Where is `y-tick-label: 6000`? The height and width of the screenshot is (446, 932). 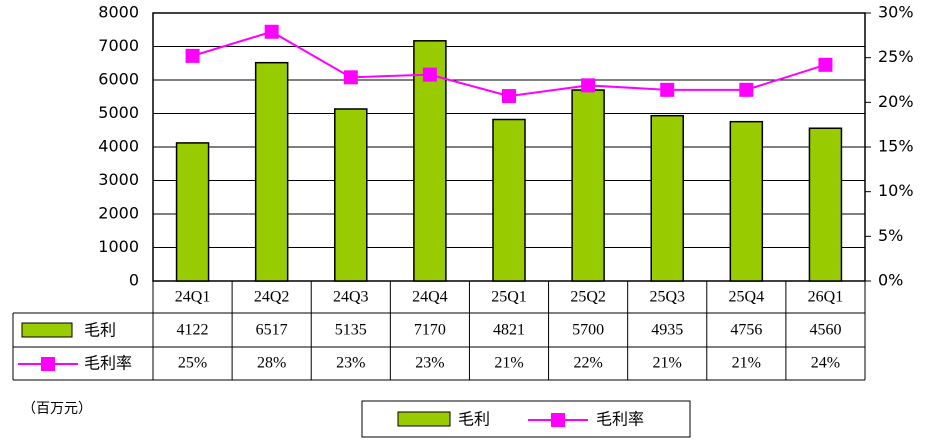 y-tick-label: 6000 is located at coordinates (118, 79).